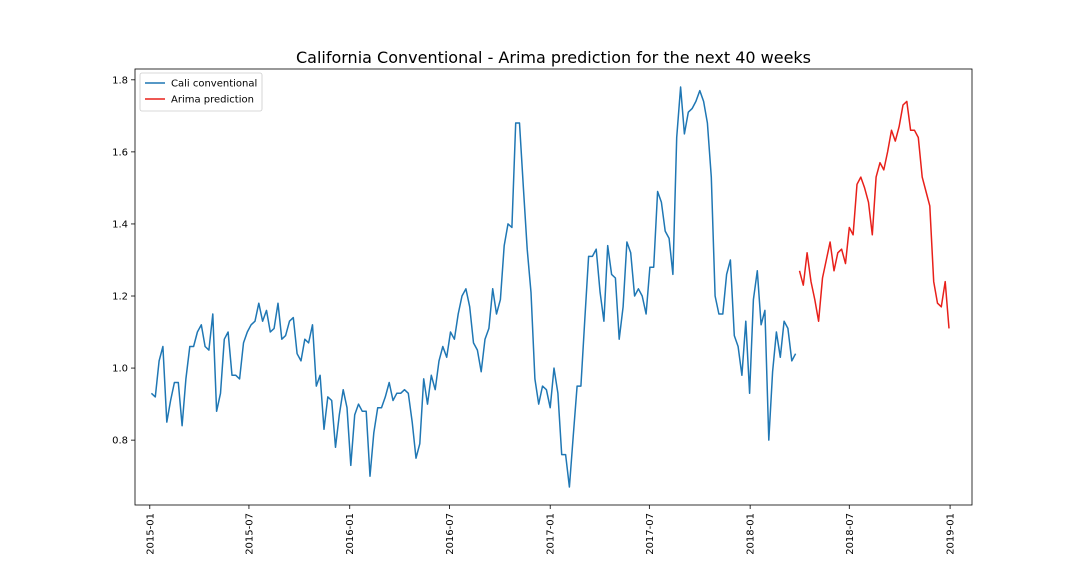  I want to click on x-tick-label: 2017-01, so click(551, 534).